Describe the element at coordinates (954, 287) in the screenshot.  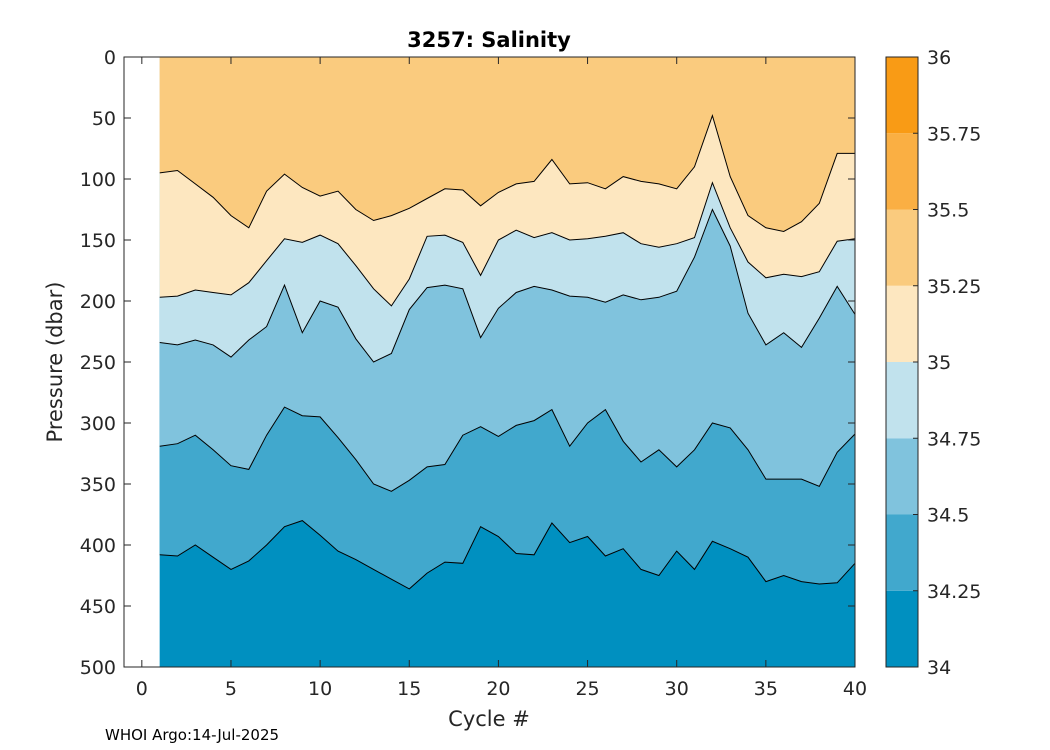
I see `colorbar-tick-label: 35.25` at that location.